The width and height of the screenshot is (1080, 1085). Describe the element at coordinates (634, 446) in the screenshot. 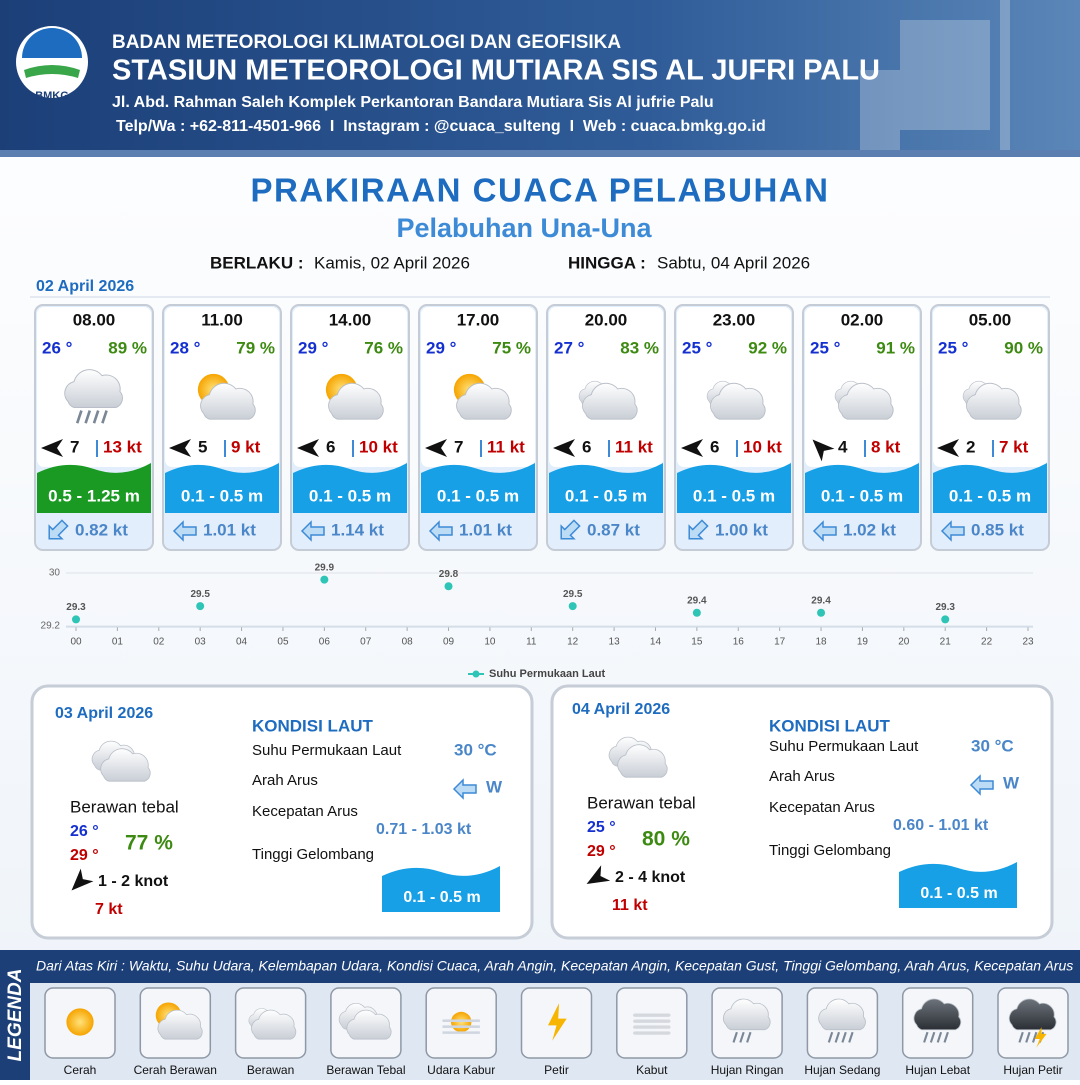

I see `gust-speed: 11 kt` at that location.